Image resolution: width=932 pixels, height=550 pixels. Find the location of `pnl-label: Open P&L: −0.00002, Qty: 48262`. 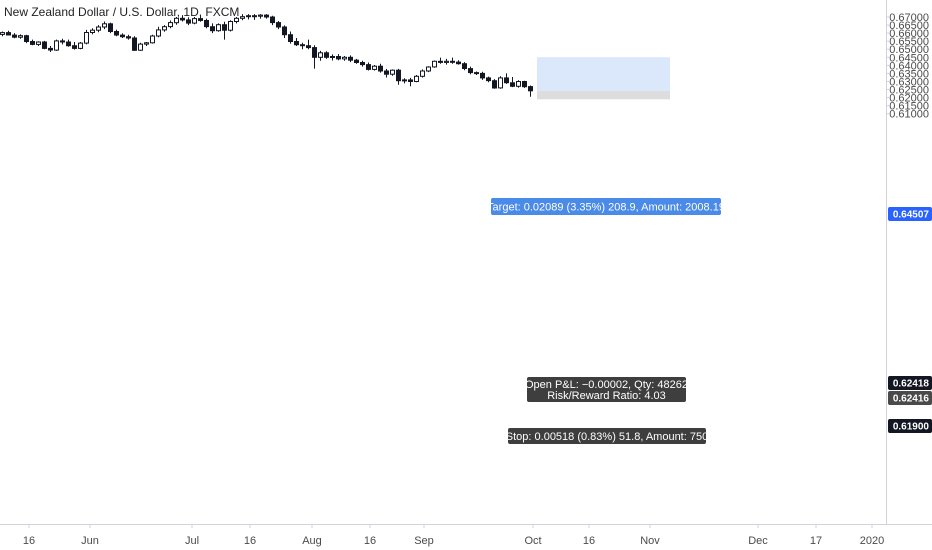

pnl-label: Open P&L: −0.00002, Qty: 48262 is located at coordinates (606, 385).